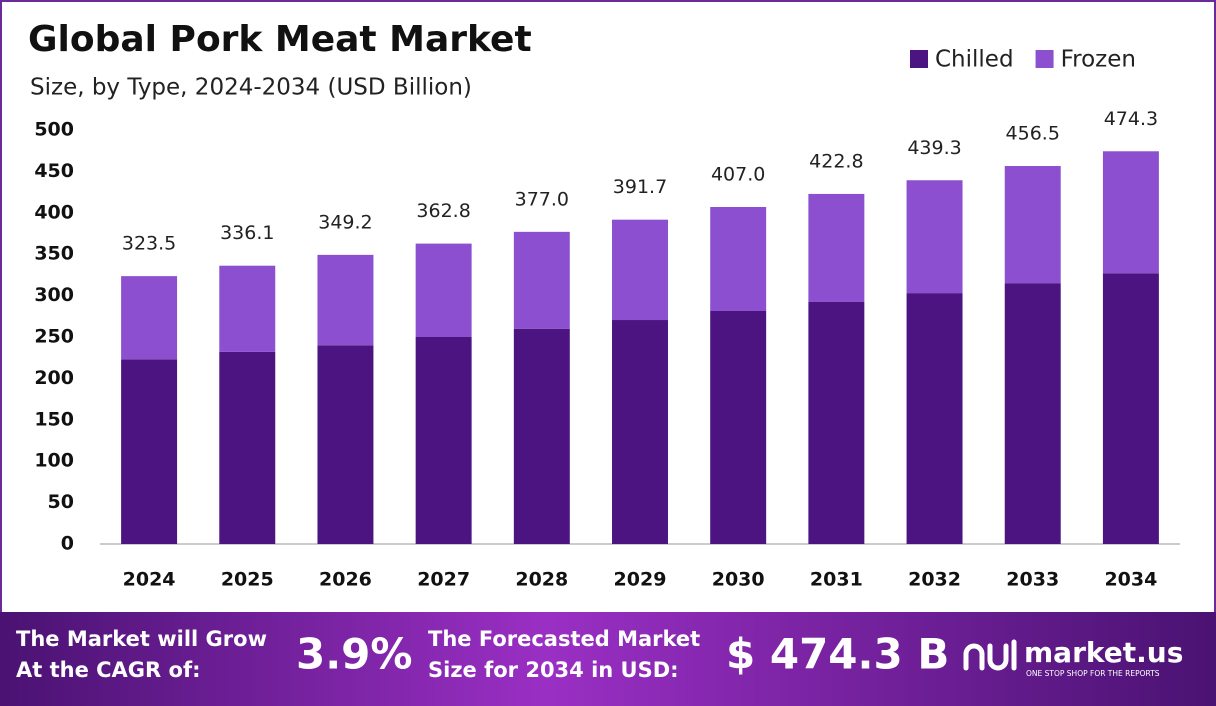 The image size is (1216, 706). I want to click on x-tick-label: 2033, so click(1032, 580).